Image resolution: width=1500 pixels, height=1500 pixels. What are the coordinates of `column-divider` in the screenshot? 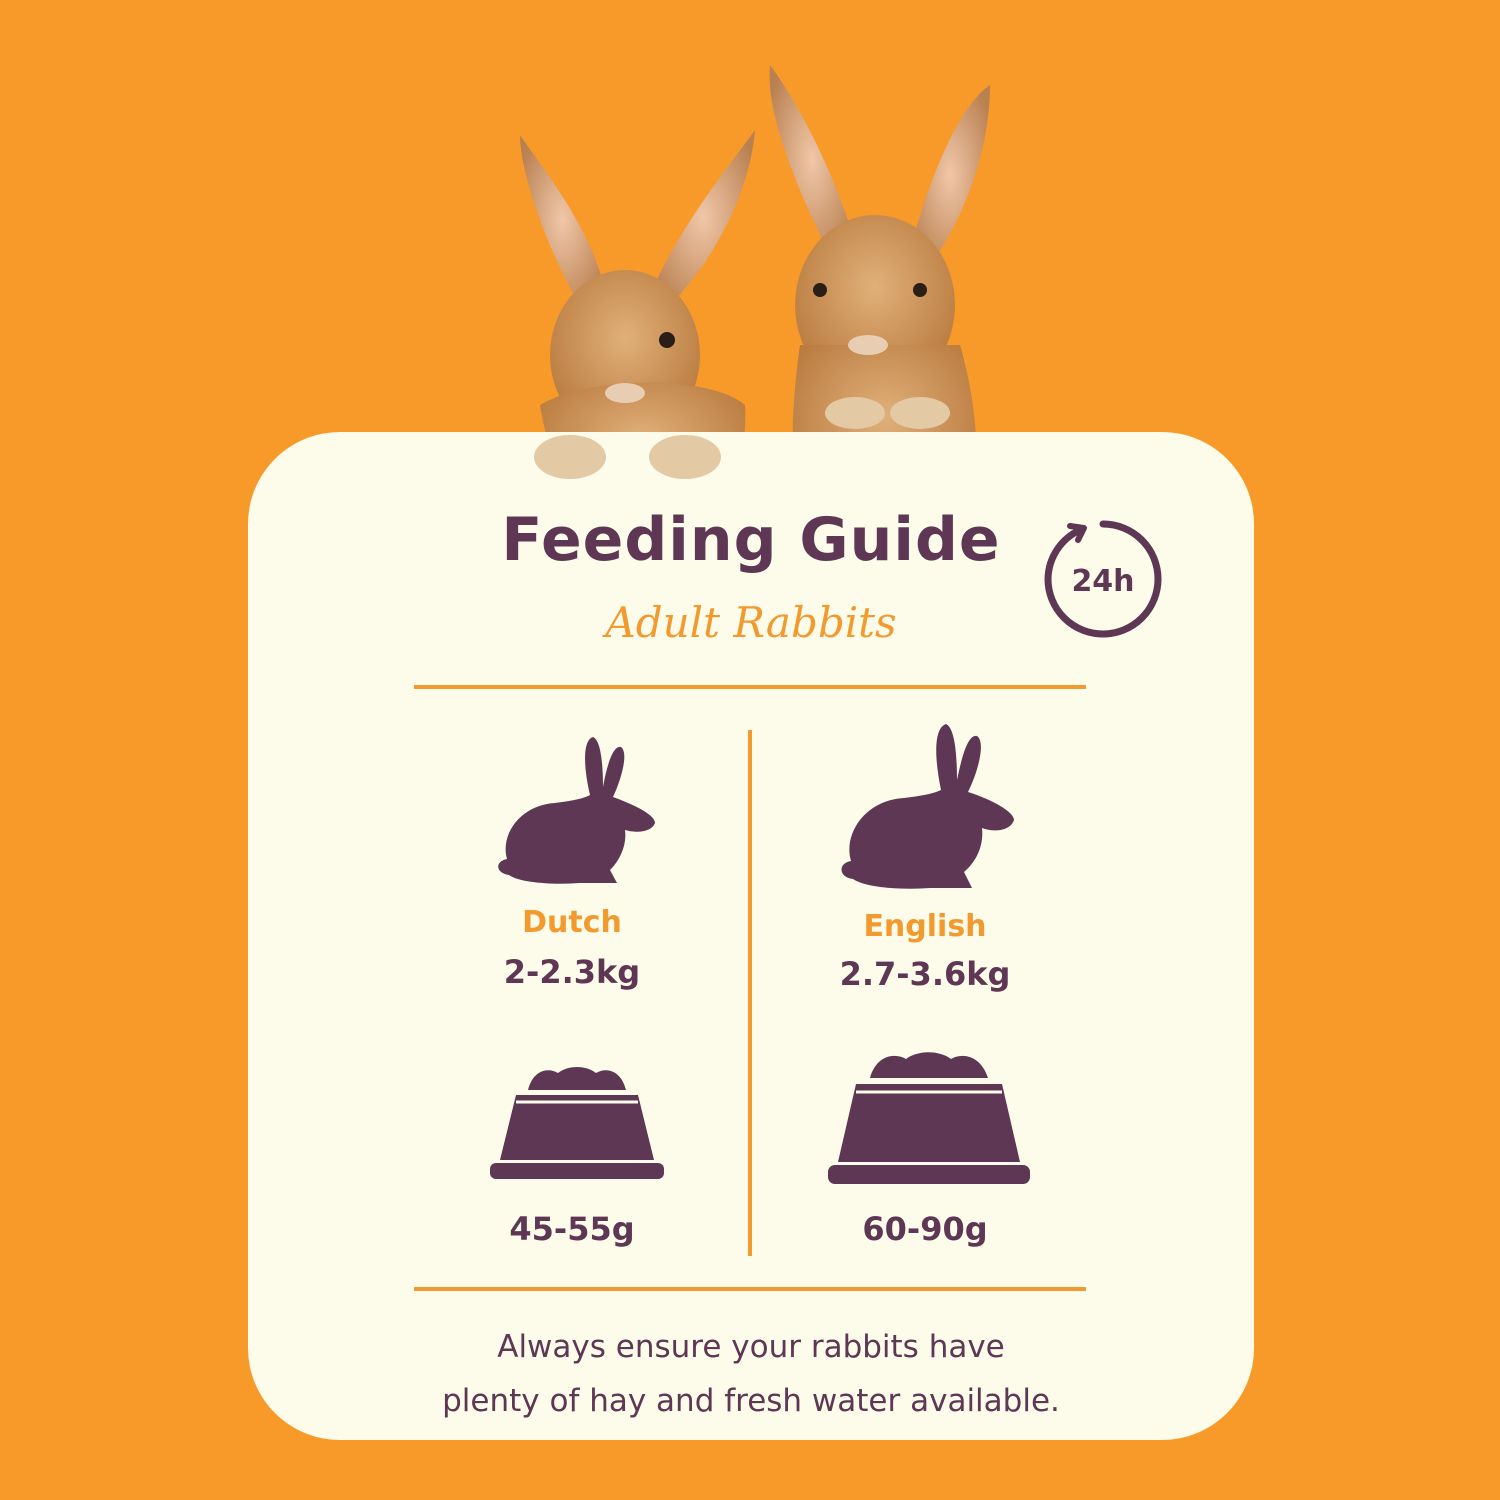 It's located at (750, 993).